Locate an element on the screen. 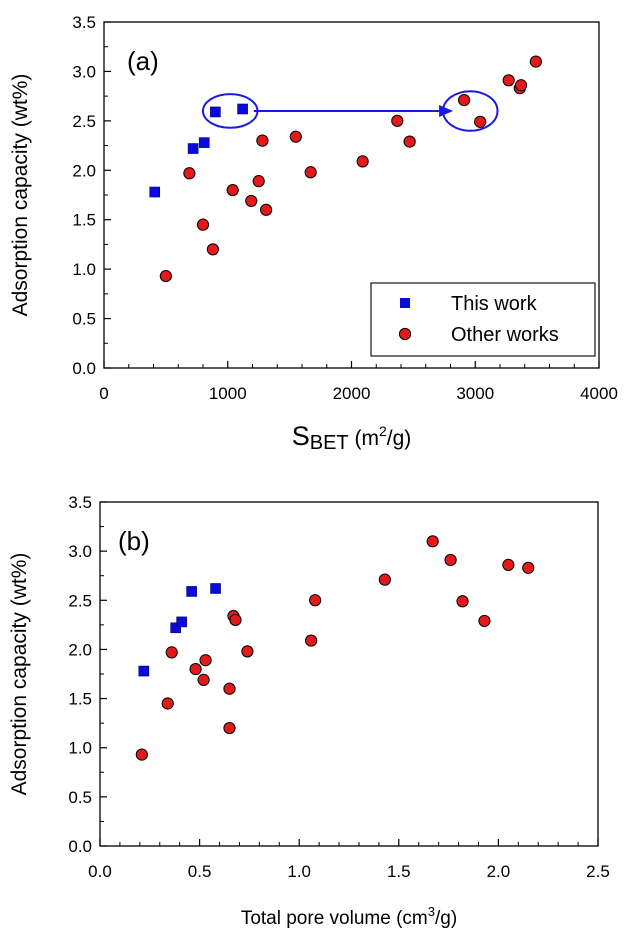 Image resolution: width=628 pixels, height=938 pixels. x-tick-label: 1.0 is located at coordinates (299, 871).